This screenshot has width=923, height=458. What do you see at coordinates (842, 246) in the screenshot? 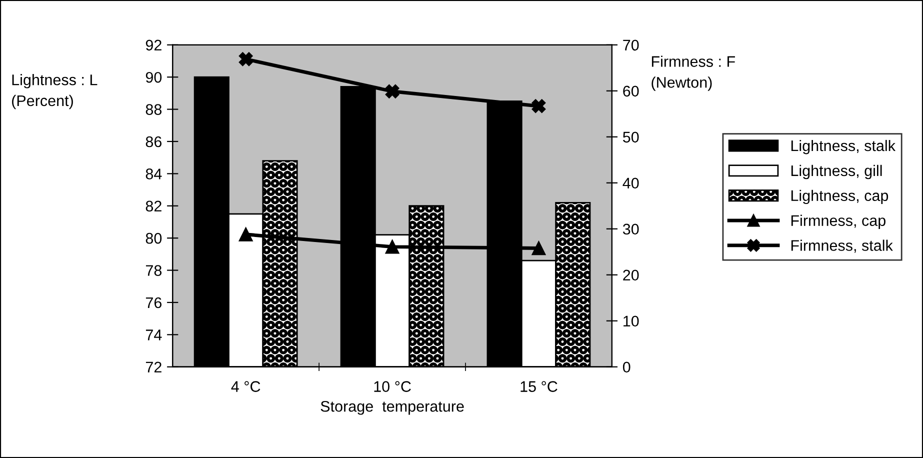
I see `legend-label: Firmness, stalk` at bounding box center [842, 246].